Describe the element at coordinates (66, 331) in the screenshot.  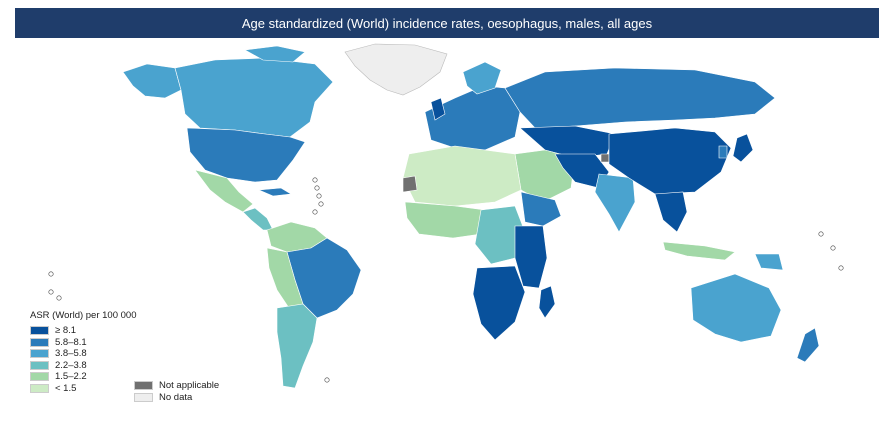
I see `legend-label: ≥ 8.1` at that location.